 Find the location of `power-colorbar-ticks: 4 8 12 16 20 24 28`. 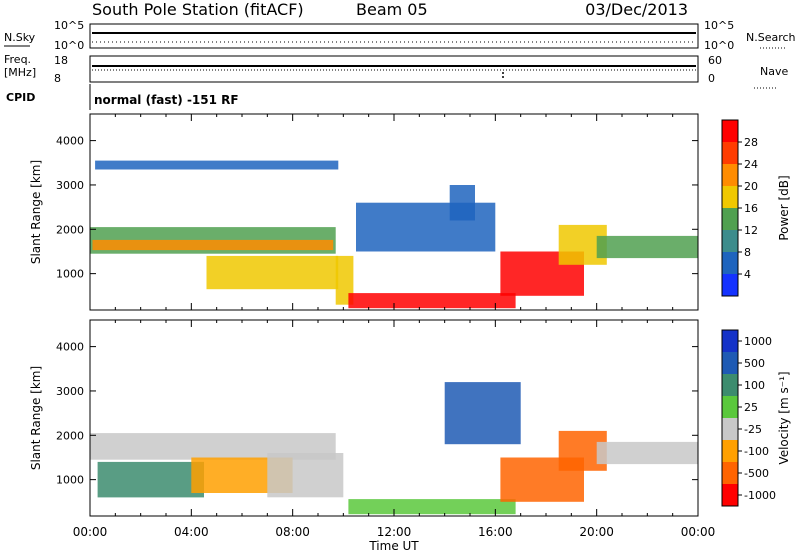

power-colorbar-ticks: 4 8 12 16 20 24 28 is located at coordinates (748, 208).